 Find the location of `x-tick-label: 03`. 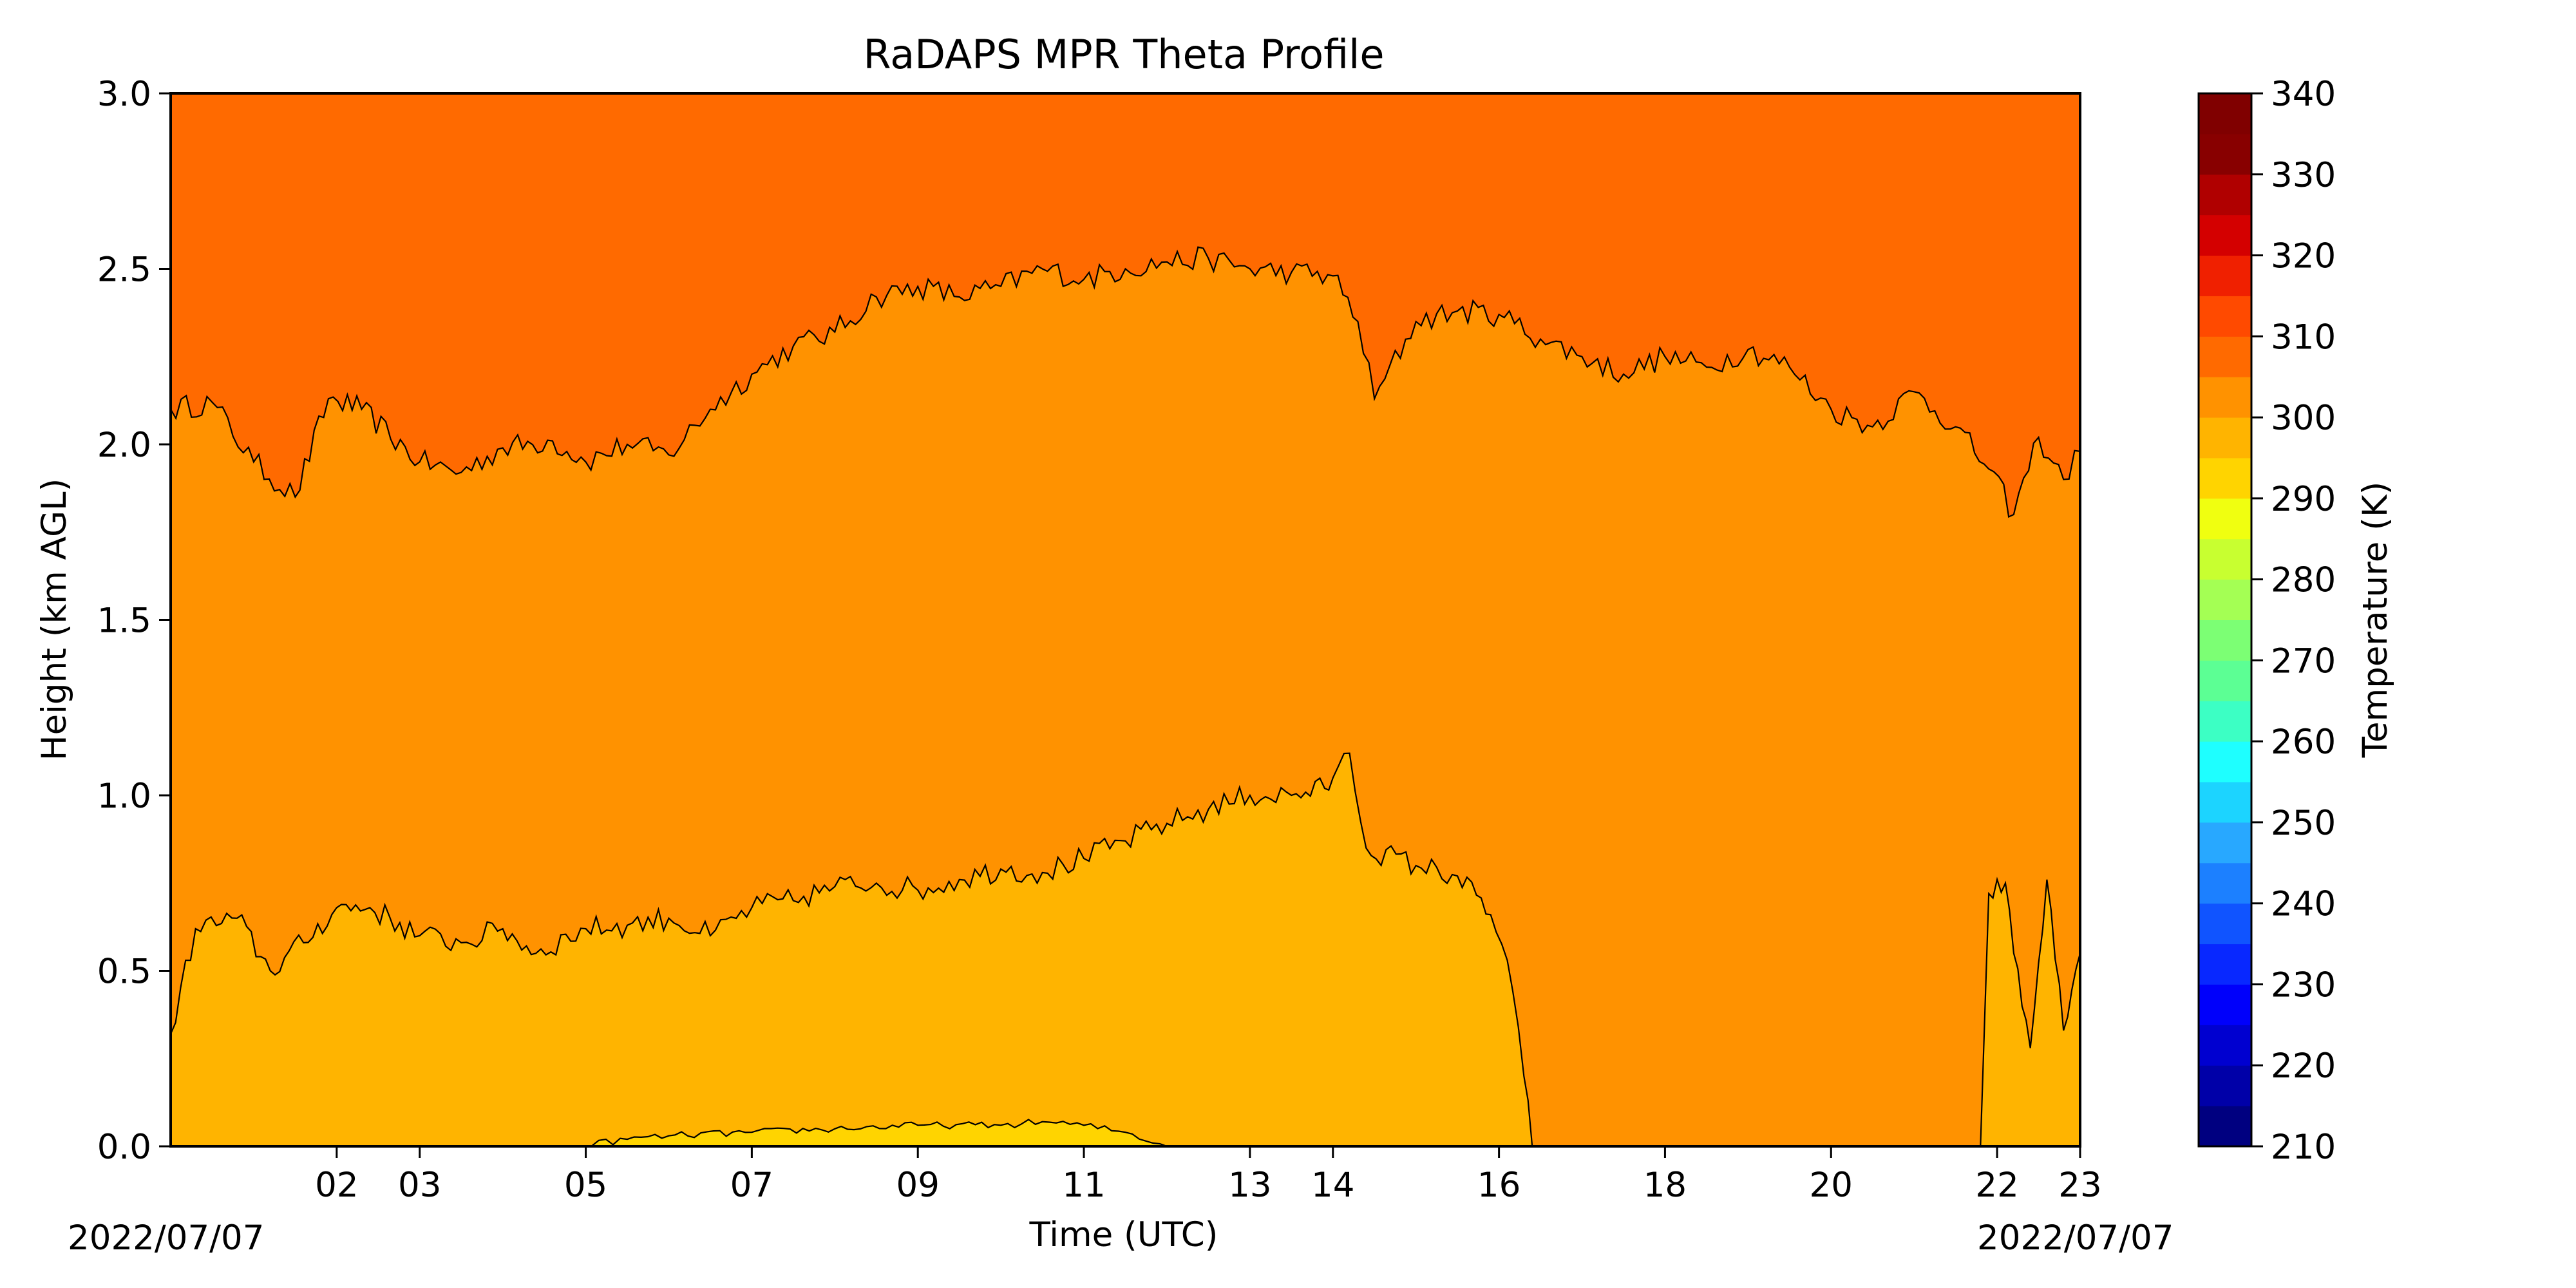

x-tick-label: 03 is located at coordinates (419, 1186).